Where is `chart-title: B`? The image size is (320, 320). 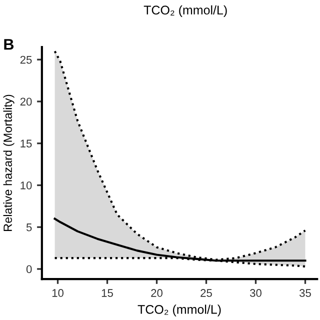
chart-title: B is located at coordinates (9, 44).